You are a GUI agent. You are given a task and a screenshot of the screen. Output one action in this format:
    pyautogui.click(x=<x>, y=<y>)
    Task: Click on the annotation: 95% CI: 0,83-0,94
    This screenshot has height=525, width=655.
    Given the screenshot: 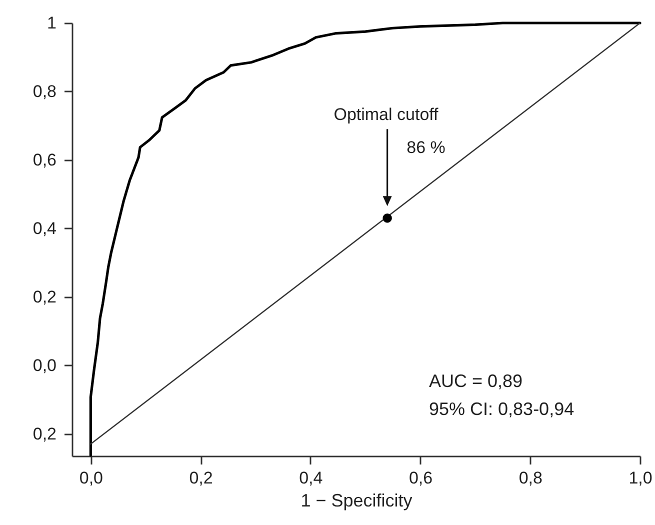 What is the action you would take?
    pyautogui.click(x=501, y=409)
    